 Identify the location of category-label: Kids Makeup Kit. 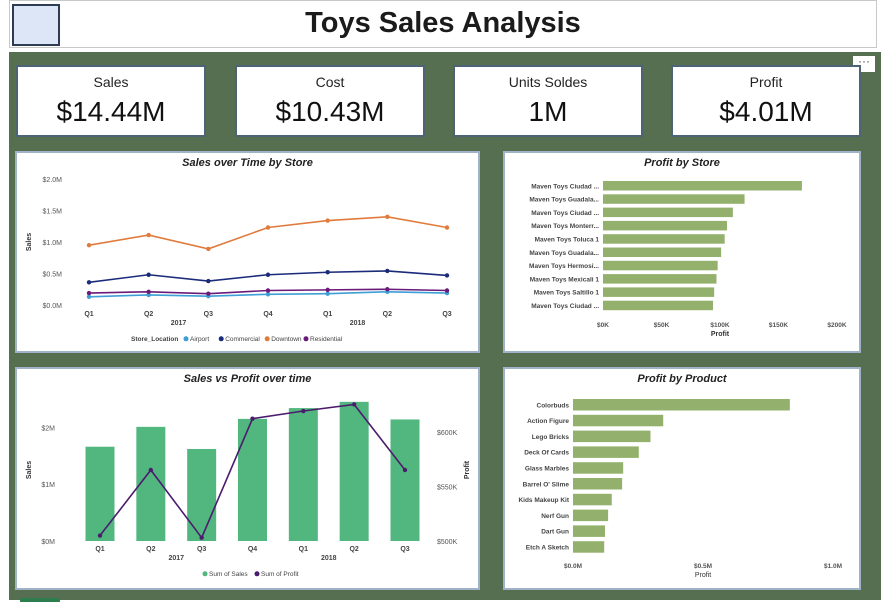
(543, 500).